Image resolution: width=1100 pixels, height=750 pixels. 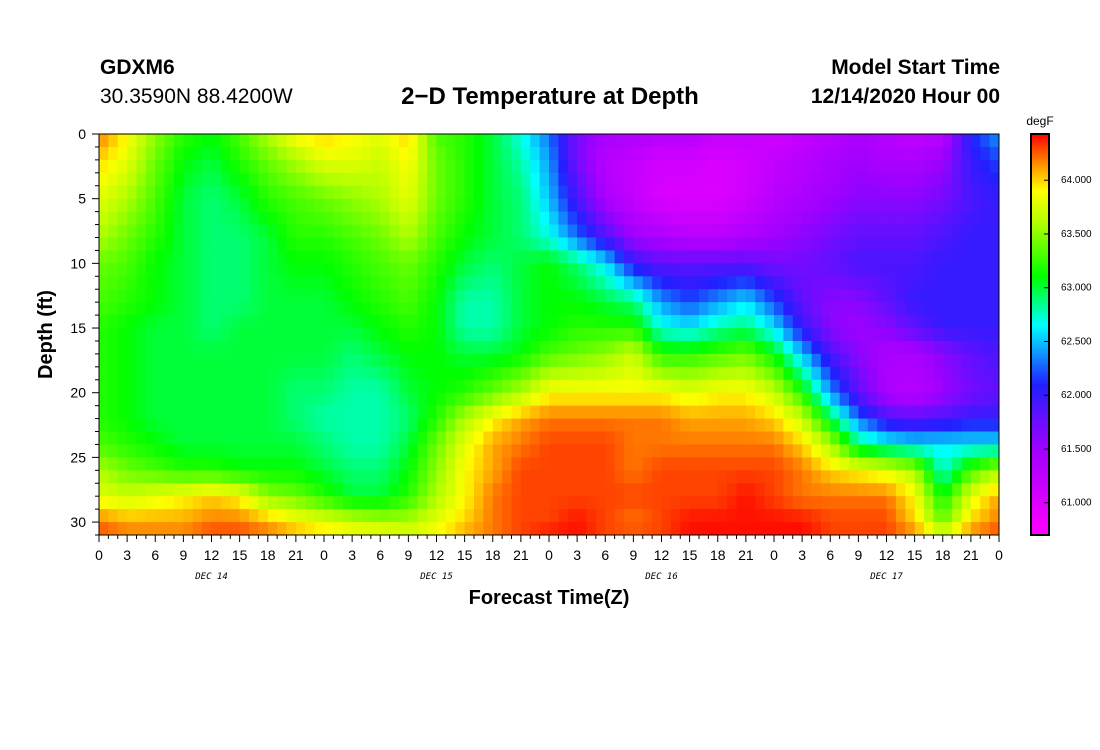 What do you see at coordinates (1076, 234) in the screenshot?
I see `colorbar-tick-label: 63.500` at bounding box center [1076, 234].